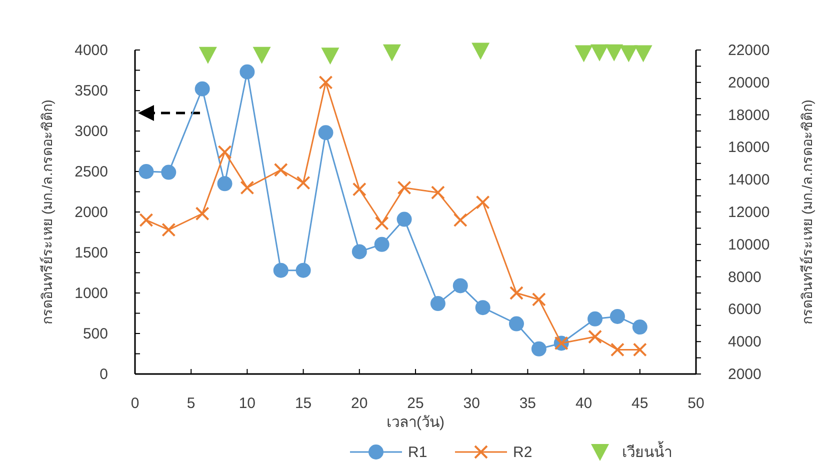 The image size is (827, 465). I want to click on y-tick-label: 2500, so click(91, 172).